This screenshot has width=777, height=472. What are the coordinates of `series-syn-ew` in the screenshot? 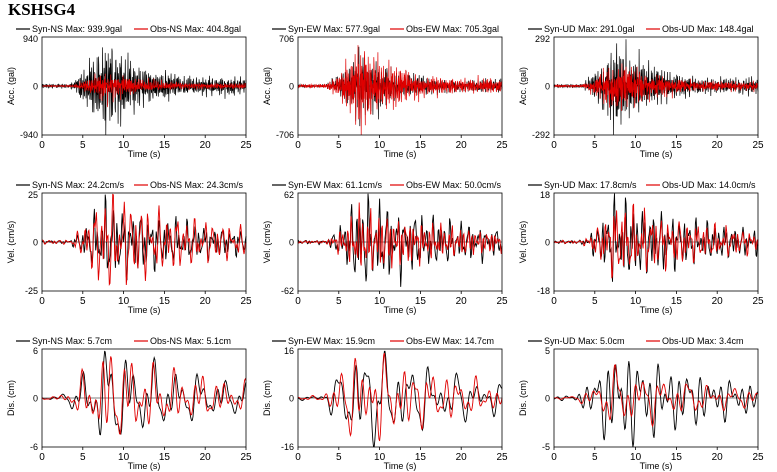 It's located at (400, 399).